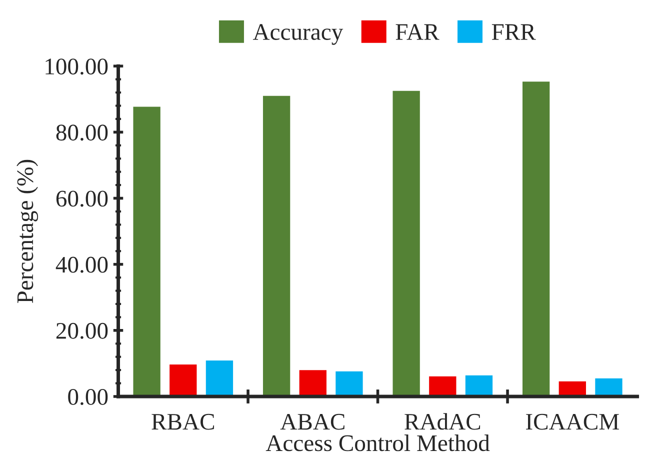 The image size is (657, 472). I want to click on legend-label: FRR, so click(514, 32).